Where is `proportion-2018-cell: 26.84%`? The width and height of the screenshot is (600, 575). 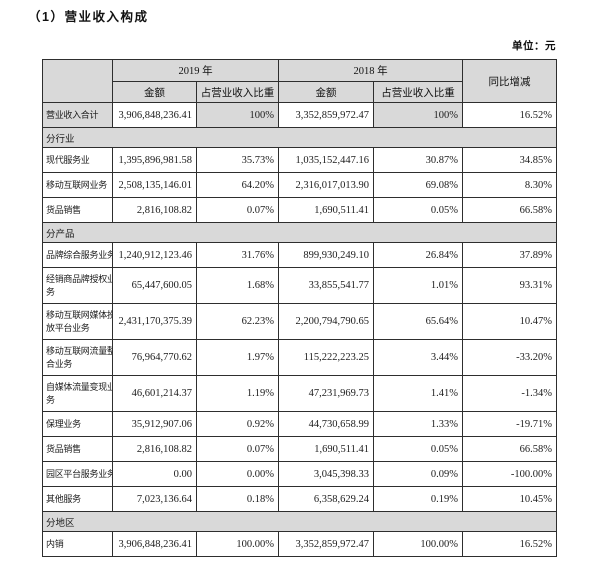
proportion-2018-cell: 26.84% is located at coordinates (418, 255).